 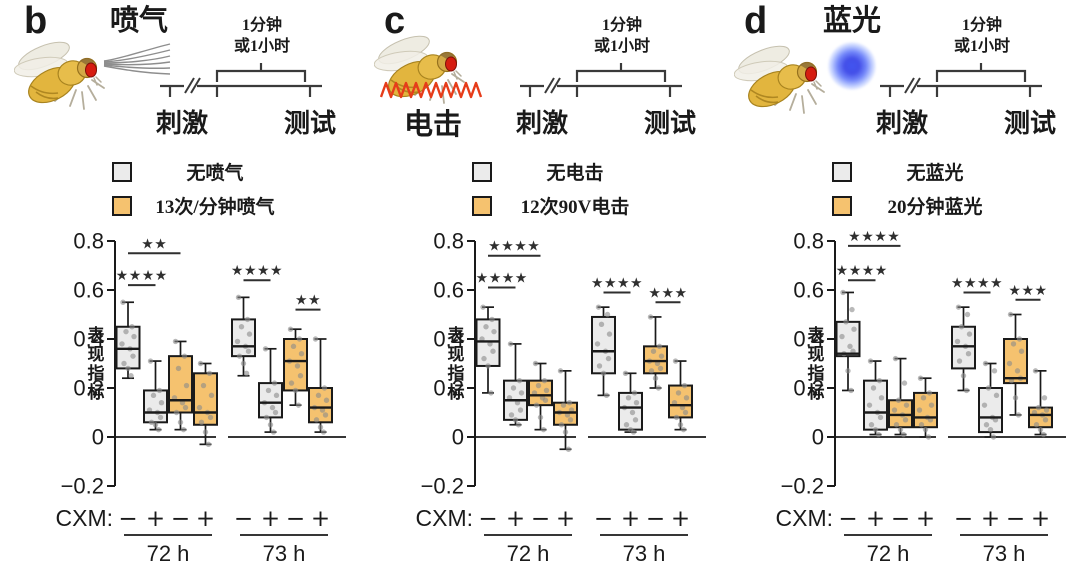 What do you see at coordinates (395, 21) in the screenshot?
I see `panel-letter: c` at bounding box center [395, 21].